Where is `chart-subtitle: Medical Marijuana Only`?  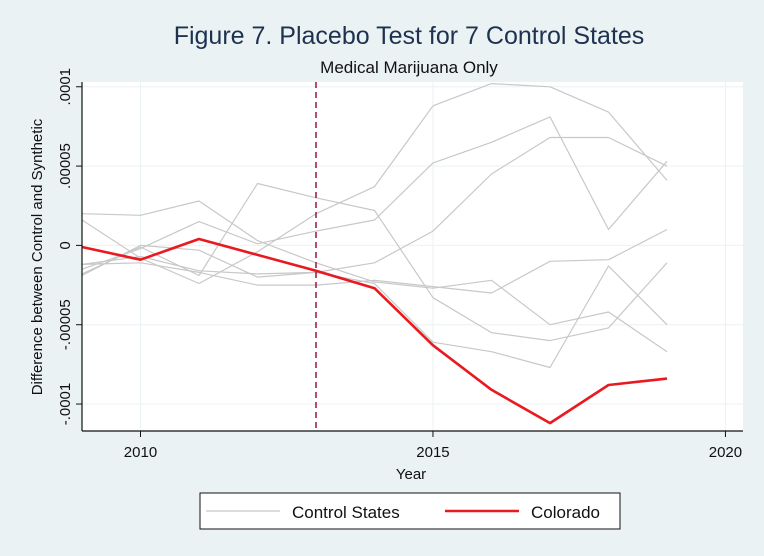
chart-subtitle: Medical Marijuana Only is located at coordinates (409, 67).